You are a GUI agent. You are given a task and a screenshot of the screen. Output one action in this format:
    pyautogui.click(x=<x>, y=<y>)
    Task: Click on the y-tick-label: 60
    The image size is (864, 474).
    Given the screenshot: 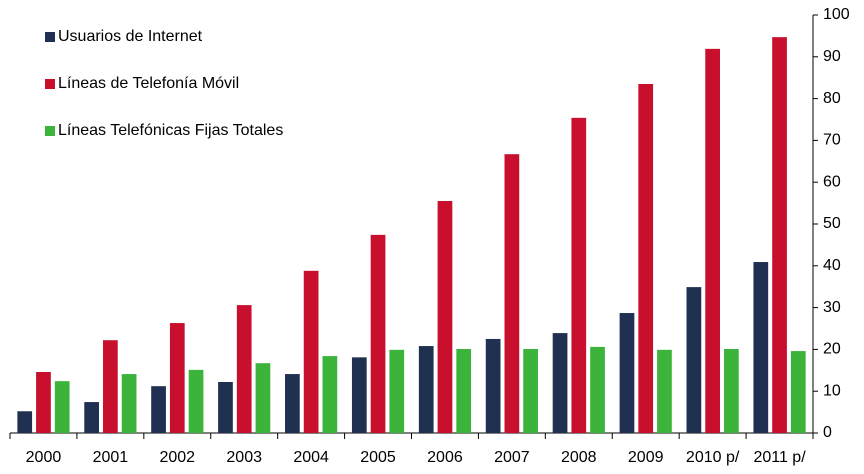 What is the action you would take?
    pyautogui.click(x=832, y=181)
    